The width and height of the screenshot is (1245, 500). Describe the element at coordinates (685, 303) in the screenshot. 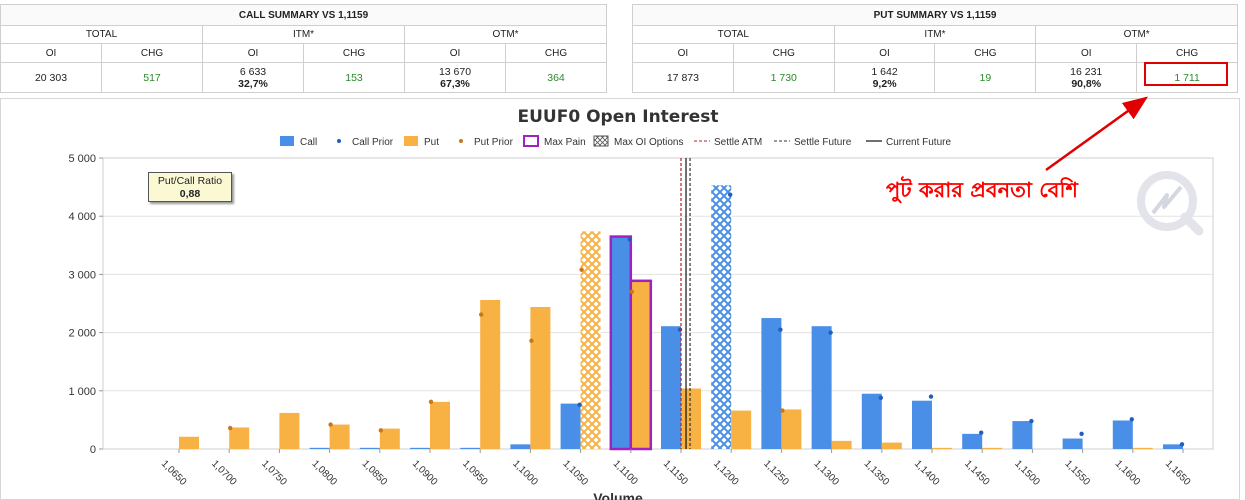

I see `chart-reference-lines` at that location.